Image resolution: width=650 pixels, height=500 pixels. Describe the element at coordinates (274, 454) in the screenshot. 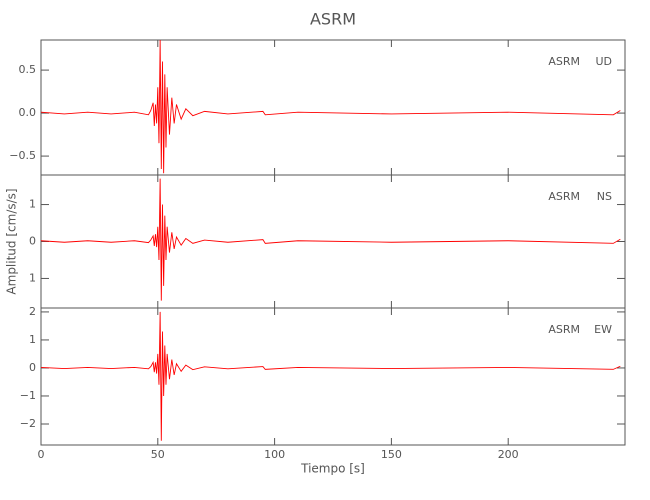

I see `x-tick-label: 100` at that location.